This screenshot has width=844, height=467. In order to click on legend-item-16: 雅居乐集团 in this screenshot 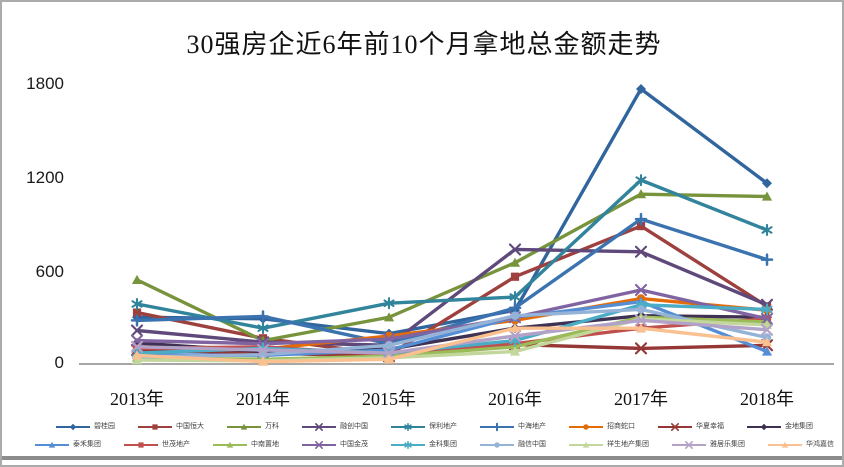, I will do `click(708, 445)`.